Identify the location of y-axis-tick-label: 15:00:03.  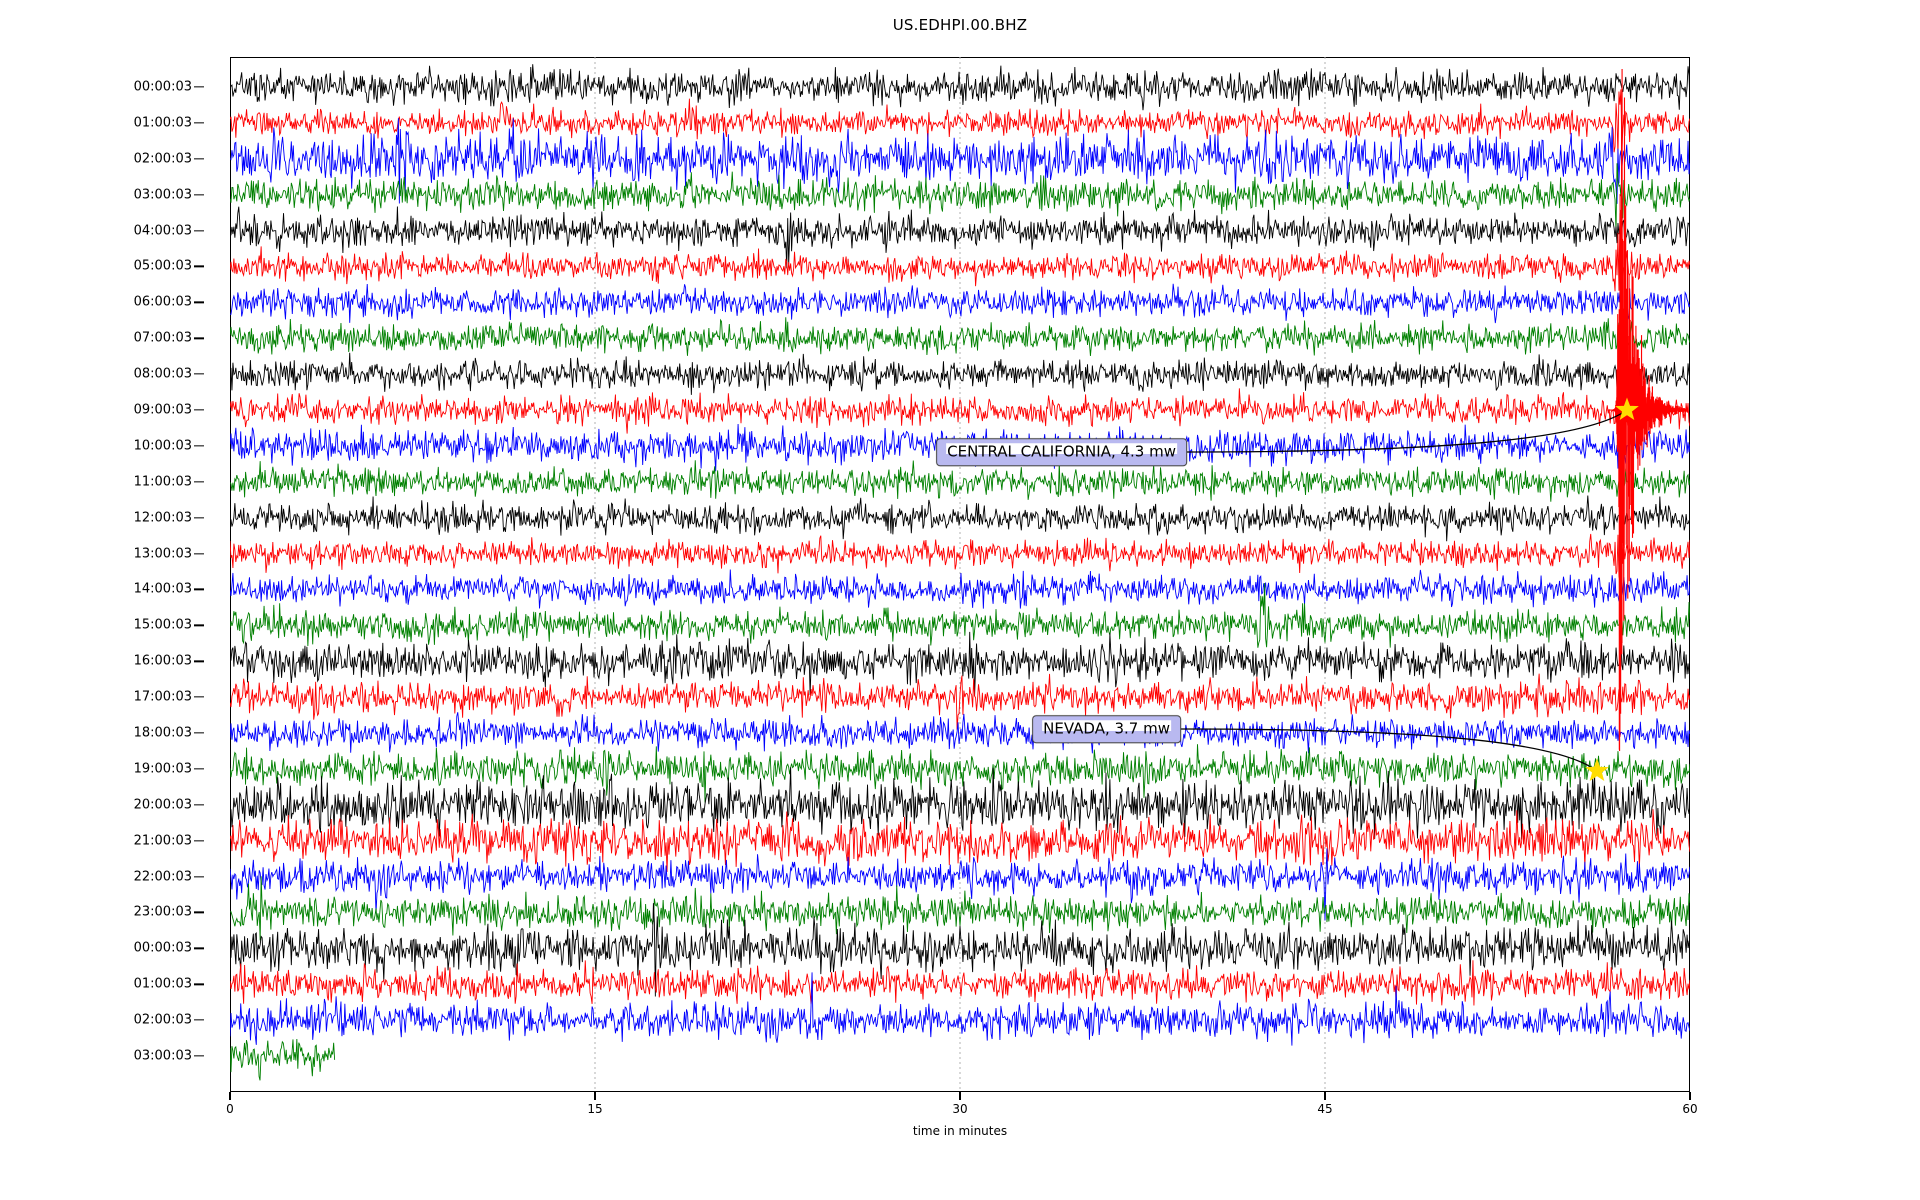
(162, 625).